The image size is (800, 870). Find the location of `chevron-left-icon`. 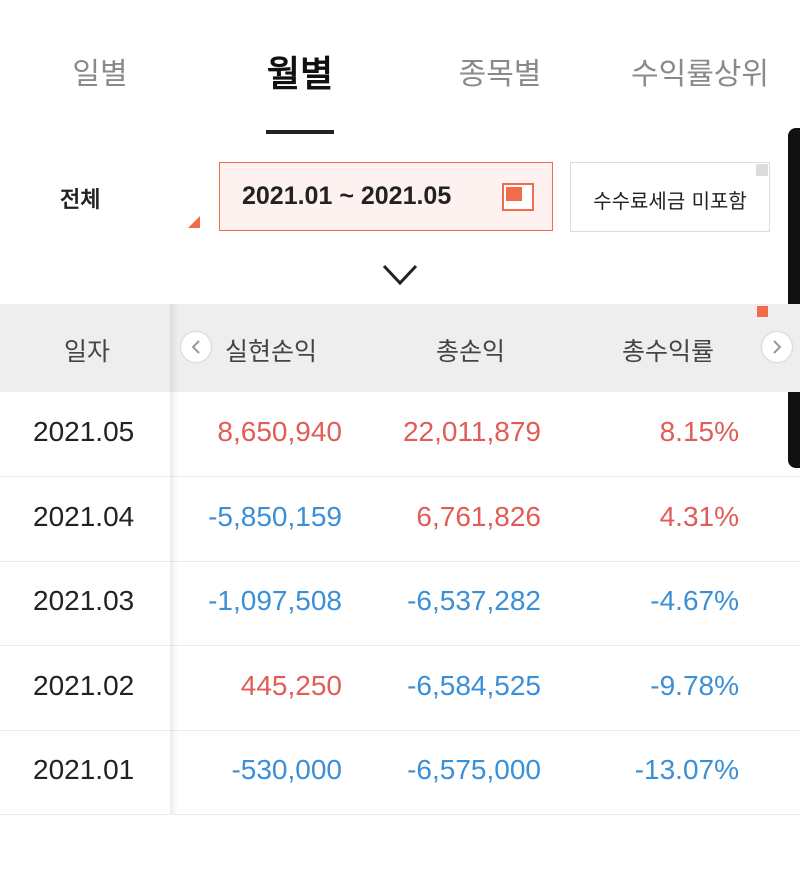

chevron-left-icon is located at coordinates (195, 347).